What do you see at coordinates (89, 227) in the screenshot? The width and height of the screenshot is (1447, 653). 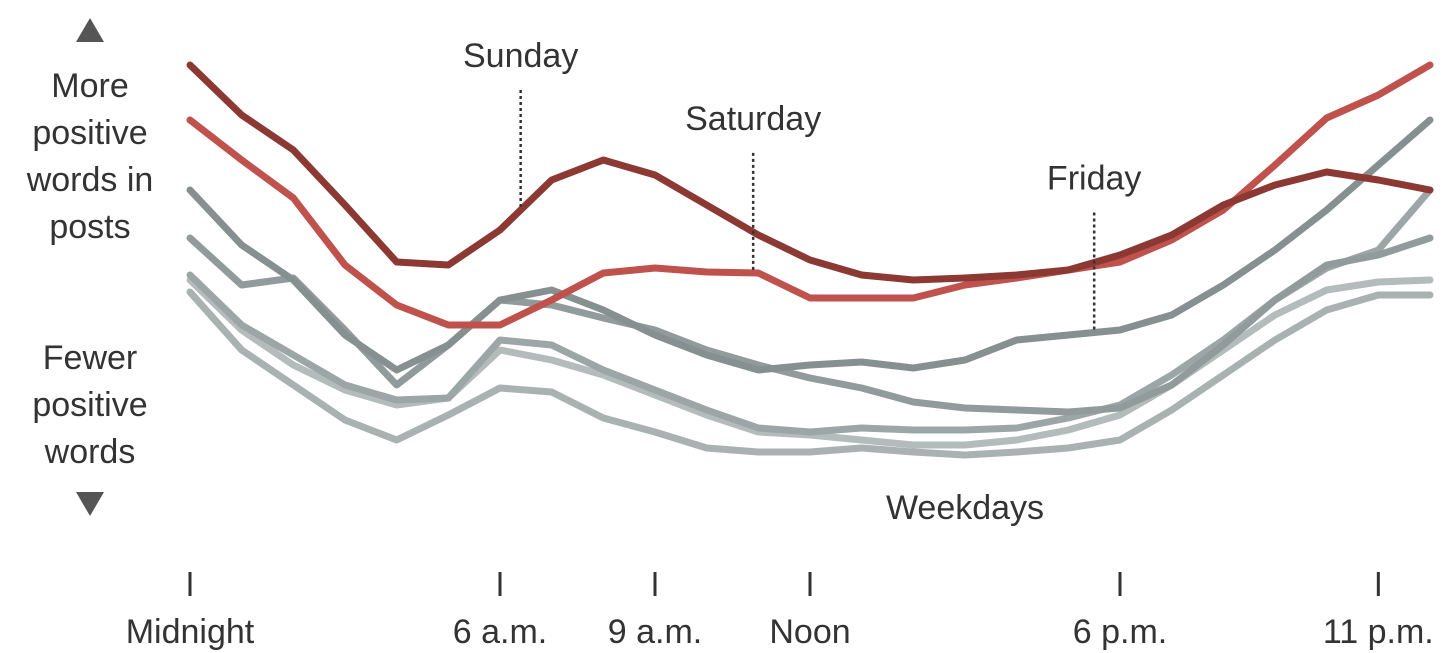 I see `y-label-top: posts` at bounding box center [89, 227].